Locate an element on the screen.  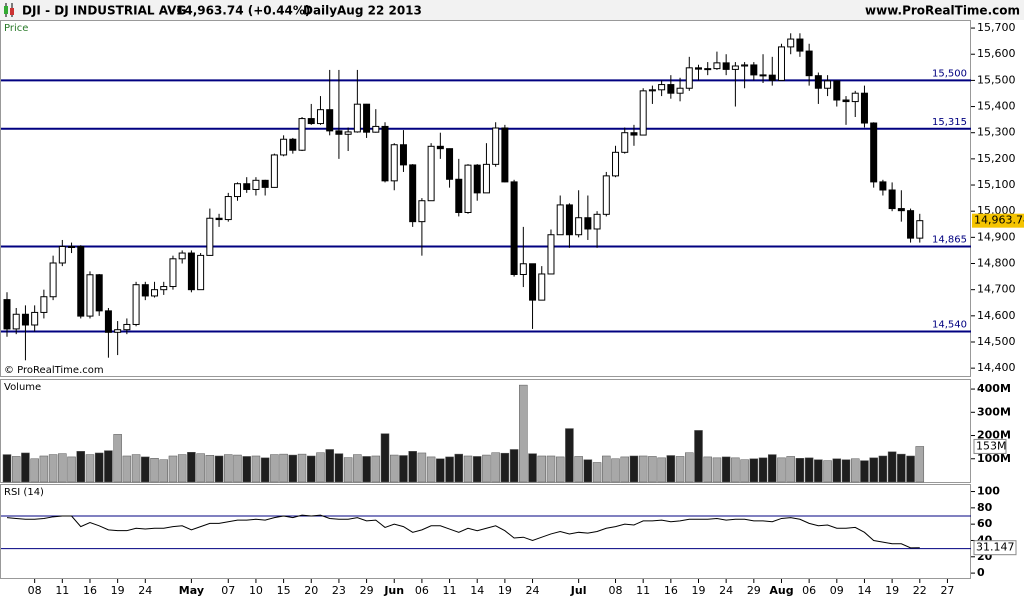
y-tick-label: 0 is located at coordinates (981, 572).